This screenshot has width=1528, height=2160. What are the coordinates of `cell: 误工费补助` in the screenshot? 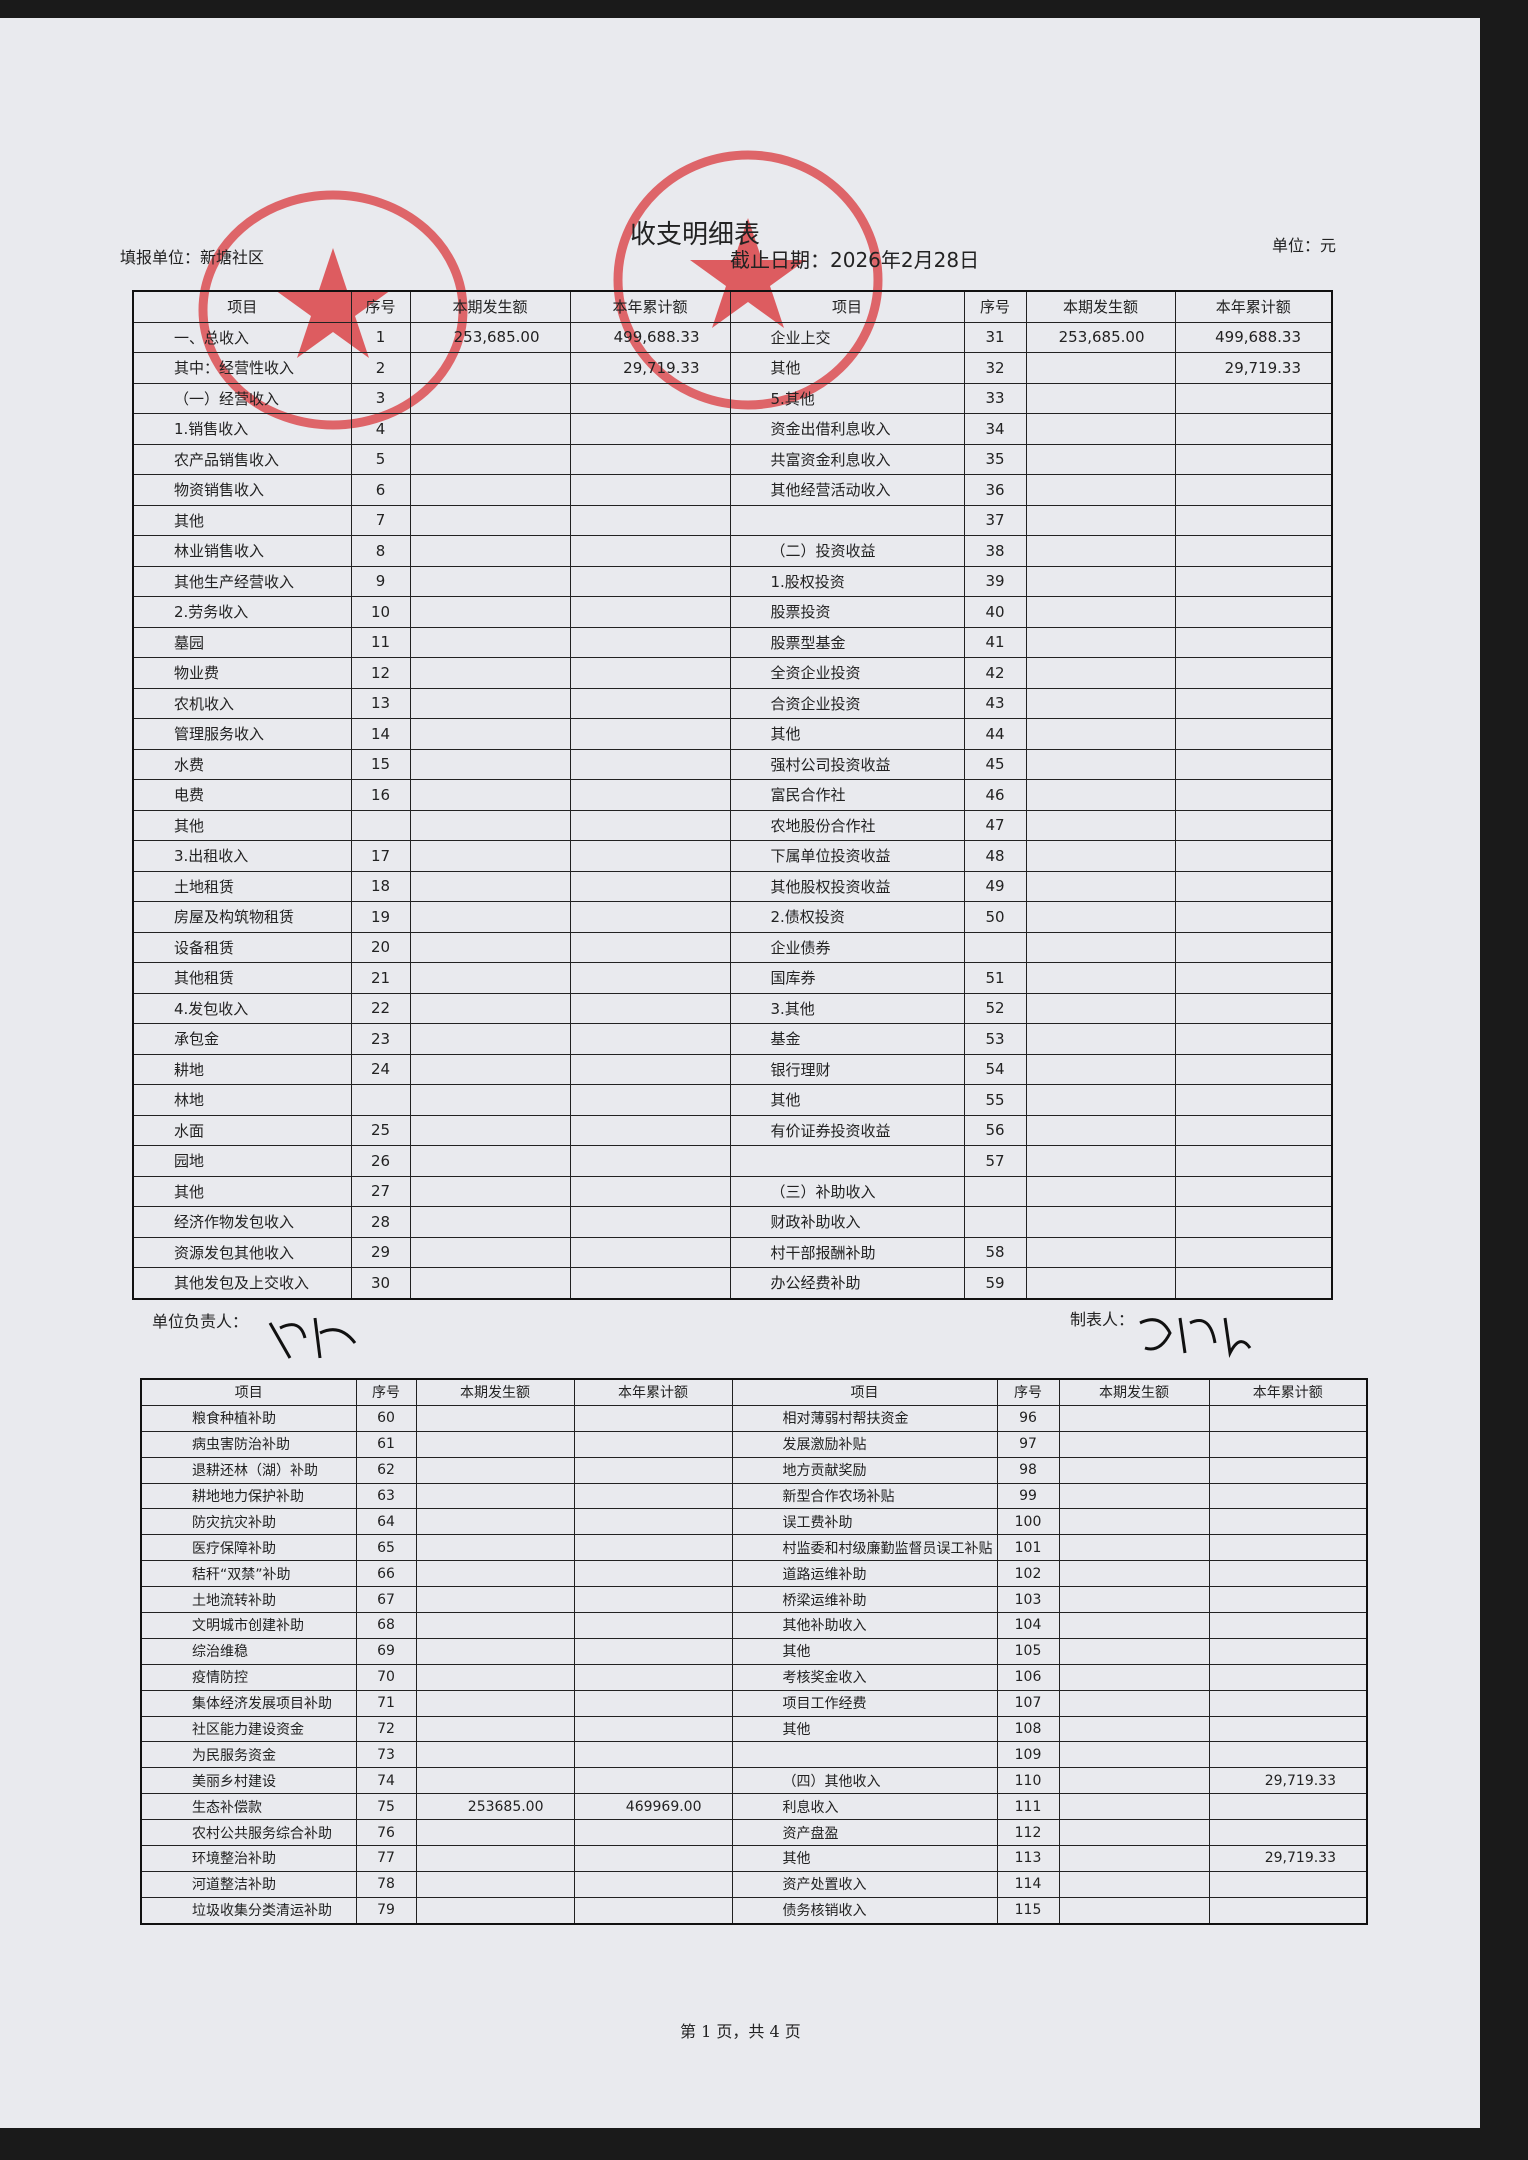 It's located at (864, 1522).